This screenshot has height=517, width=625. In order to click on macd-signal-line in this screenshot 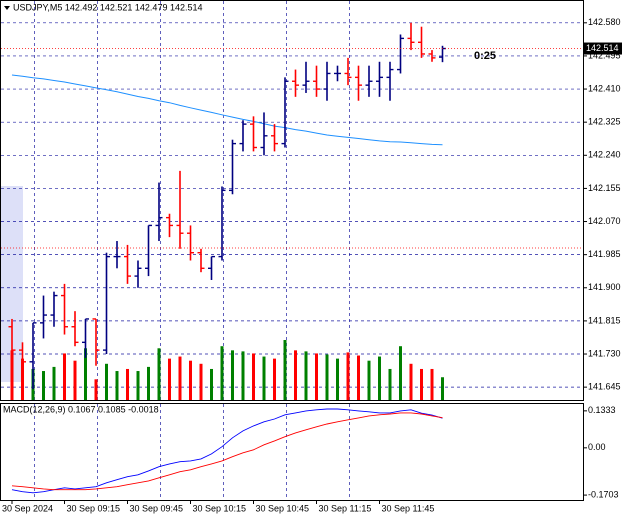, I will do `click(227, 451)`.